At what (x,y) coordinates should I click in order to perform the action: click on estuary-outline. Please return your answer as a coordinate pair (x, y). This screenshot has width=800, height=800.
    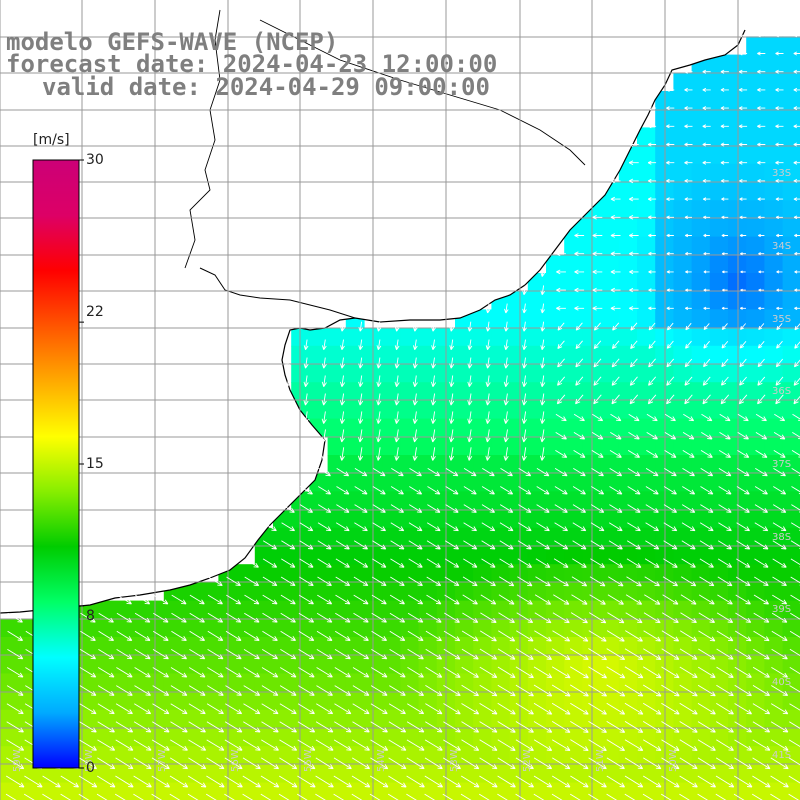
    Looking at the image, I should click on (277, 293).